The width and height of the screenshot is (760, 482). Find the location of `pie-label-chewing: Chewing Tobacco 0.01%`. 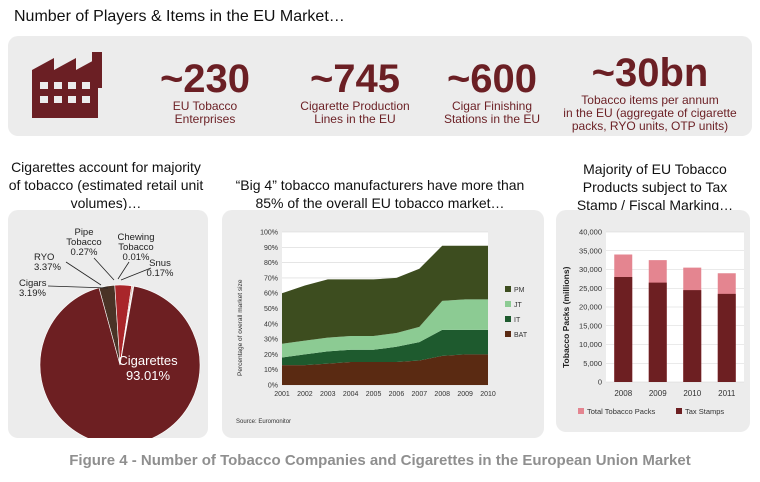

pie-label-chewing: Chewing Tobacco 0.01% is located at coordinates (136, 247).